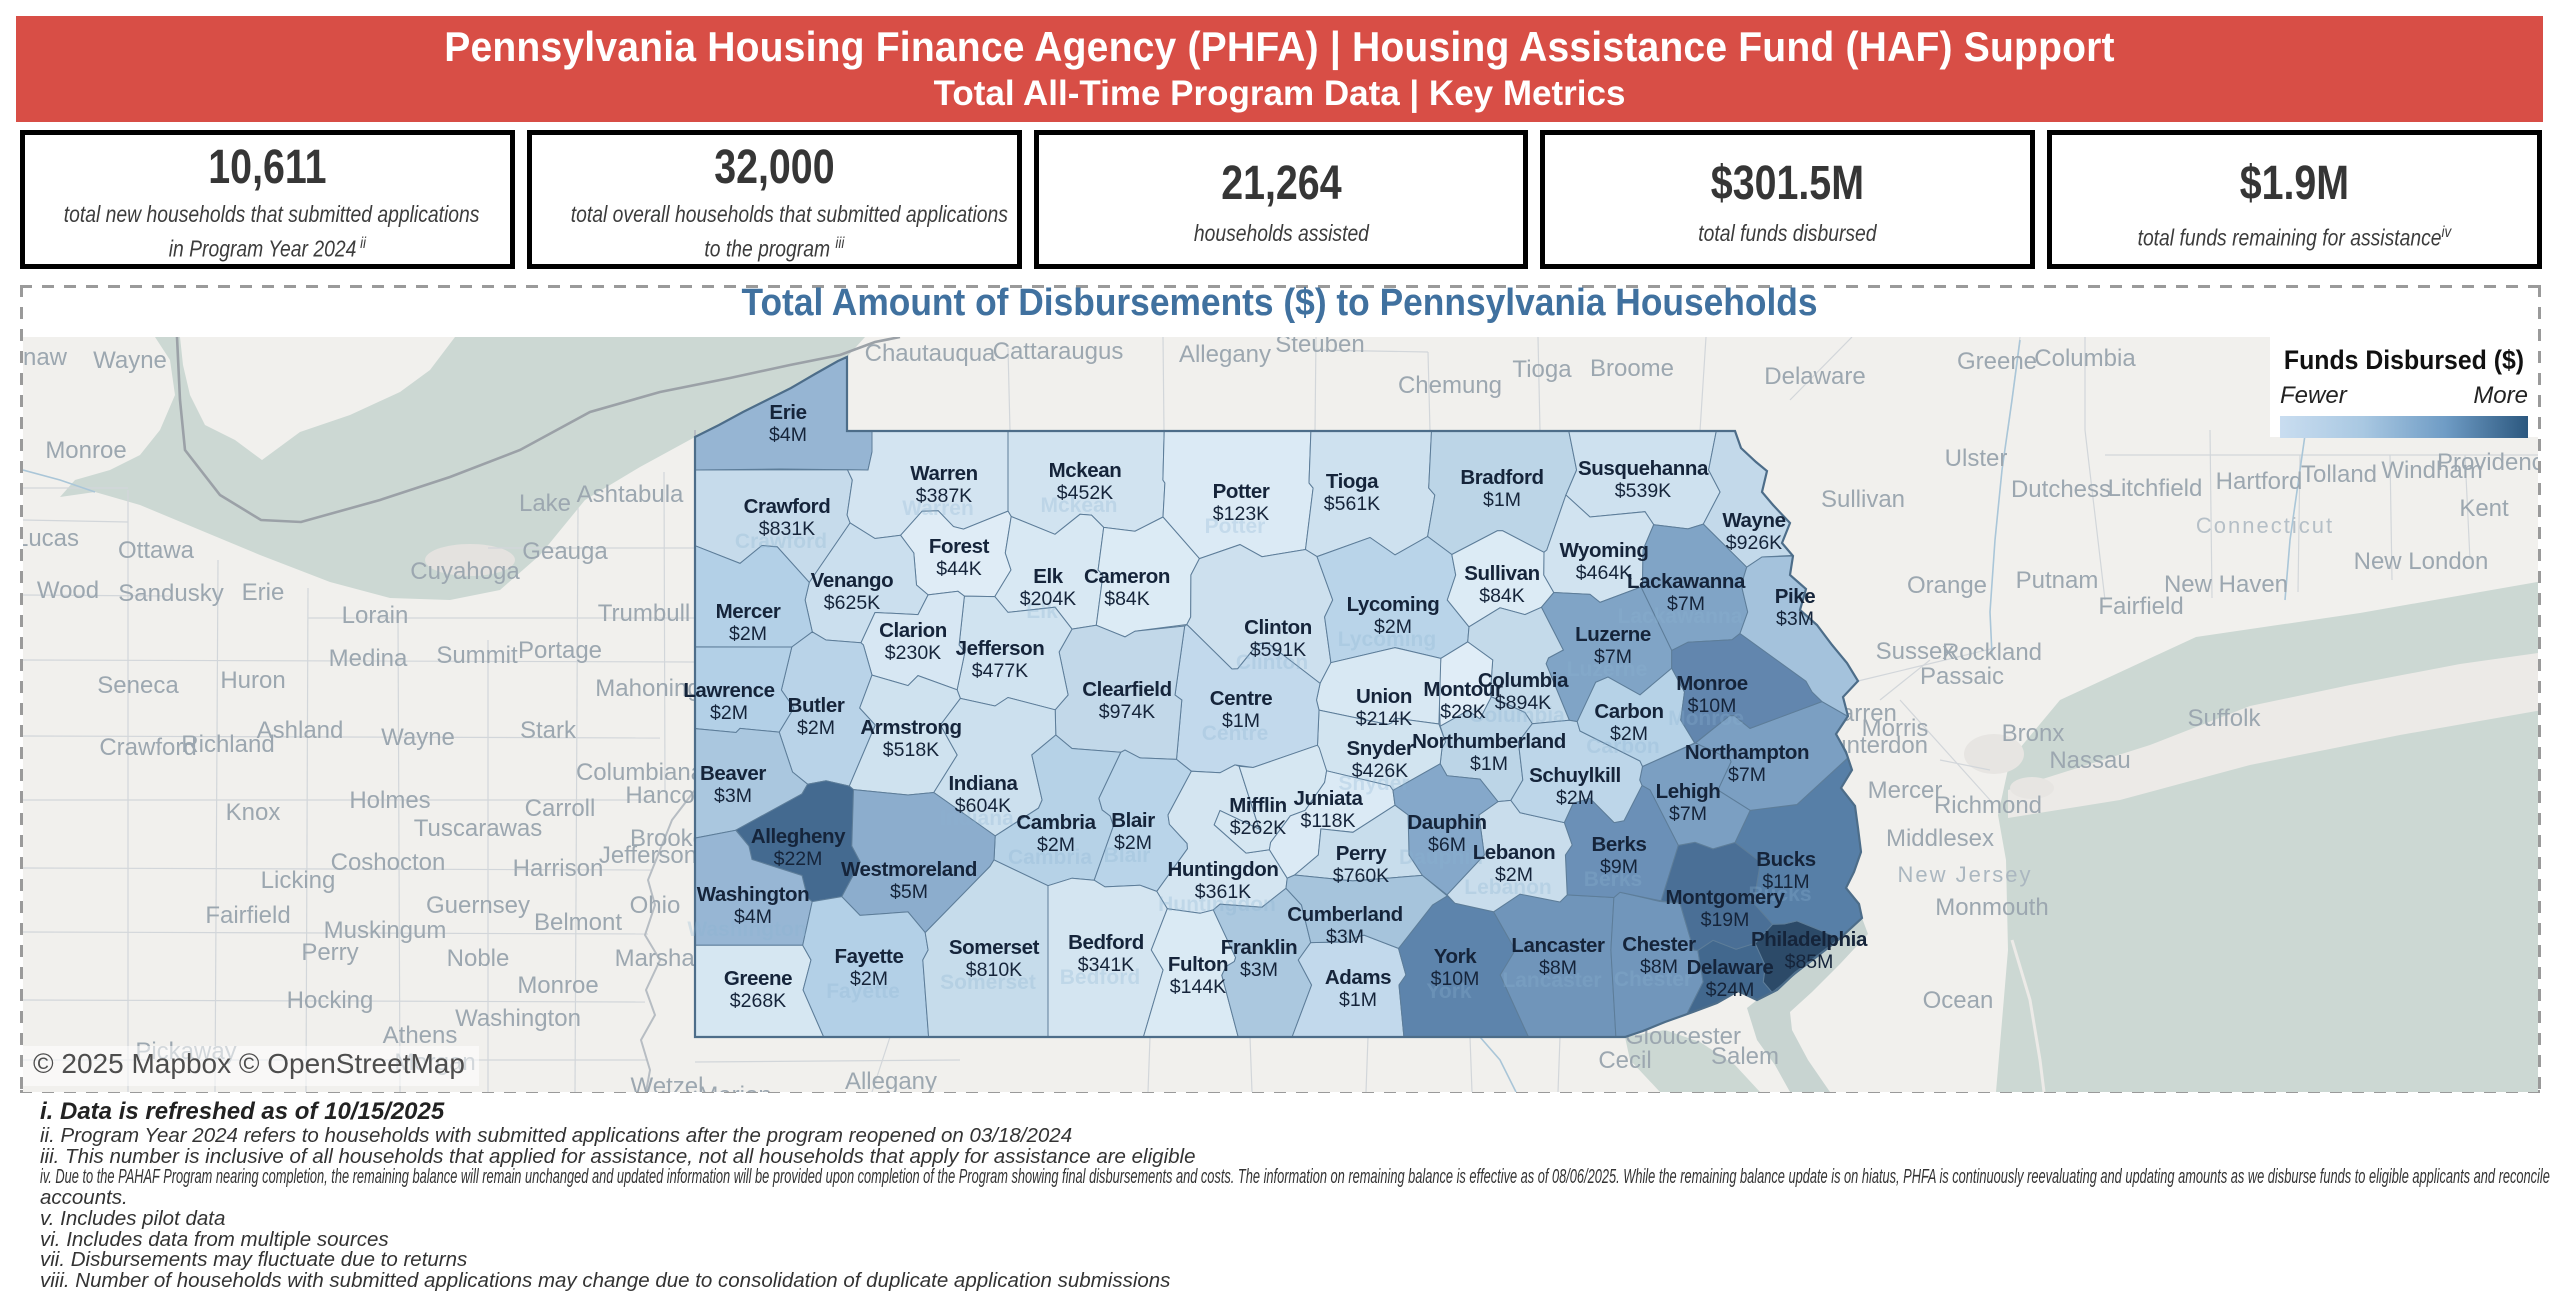 This screenshot has height=1292, width=2560. What do you see at coordinates (1619, 867) in the screenshot?
I see `svg-text: $9M` at bounding box center [1619, 867].